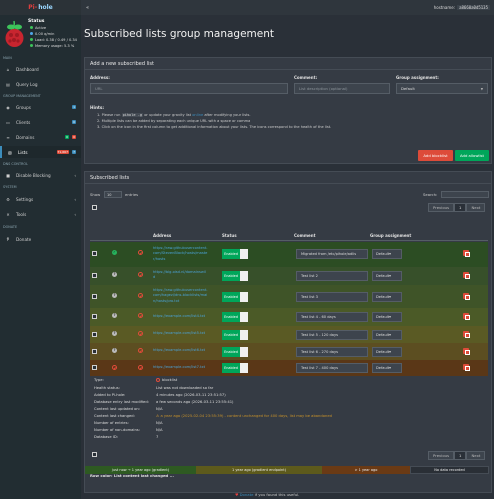  I want to click on group-value: Default, so click(383, 352).